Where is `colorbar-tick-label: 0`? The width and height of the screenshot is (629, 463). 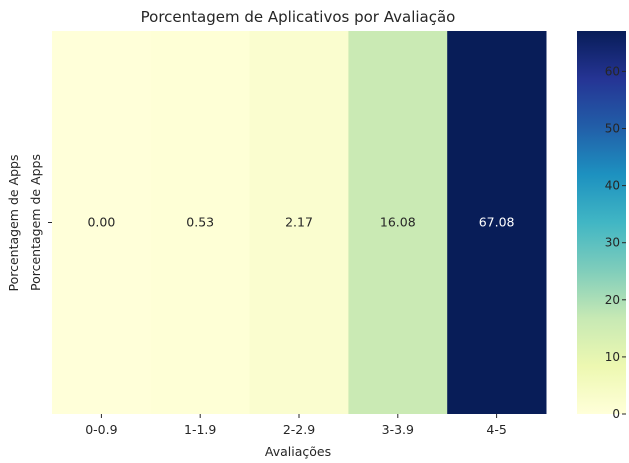
colorbar-tick-label: 0 is located at coordinates (616, 414).